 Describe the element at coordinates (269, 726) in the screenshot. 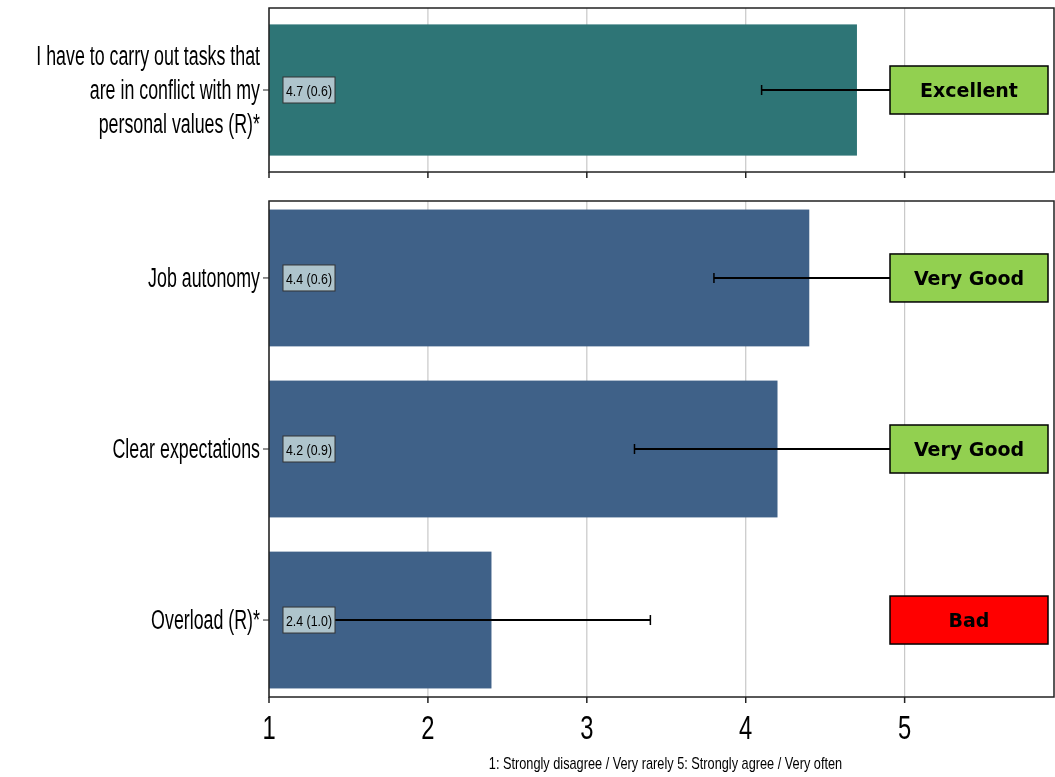

I see `x-tick-label: 1` at that location.